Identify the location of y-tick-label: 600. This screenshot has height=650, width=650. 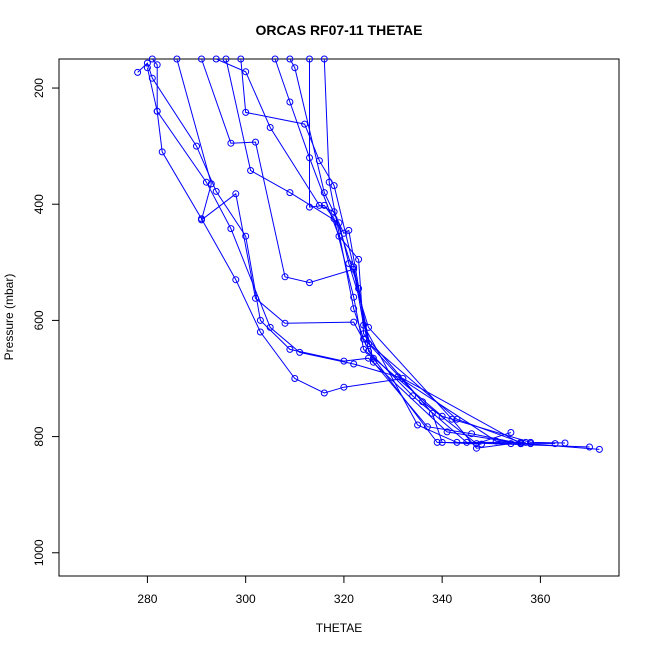
(39, 320).